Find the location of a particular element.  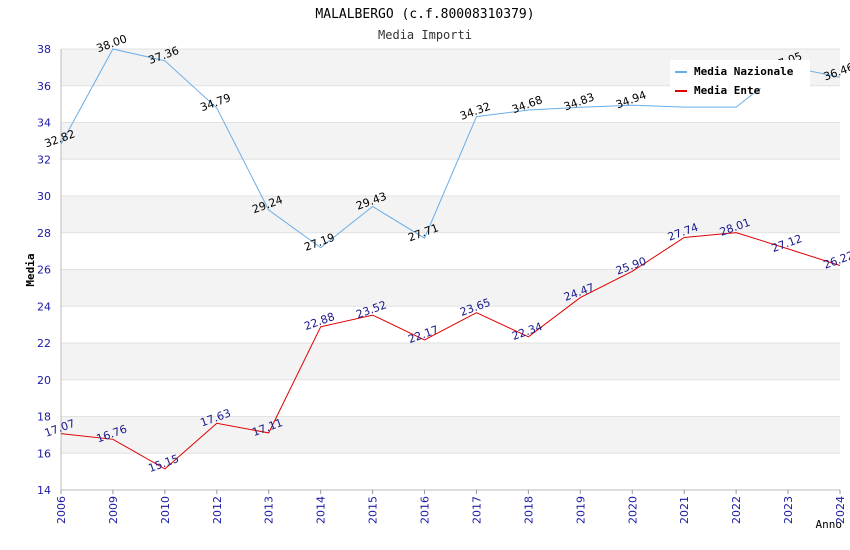

x-tick-label: 2017 is located at coordinates (476, 510).